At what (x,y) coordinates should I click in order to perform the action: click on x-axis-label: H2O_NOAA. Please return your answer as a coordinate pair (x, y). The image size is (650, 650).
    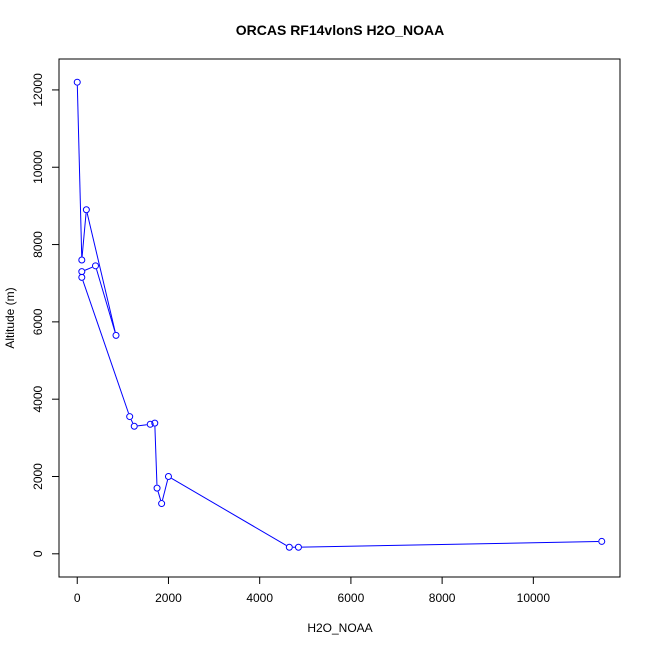
    Looking at the image, I should click on (339, 628).